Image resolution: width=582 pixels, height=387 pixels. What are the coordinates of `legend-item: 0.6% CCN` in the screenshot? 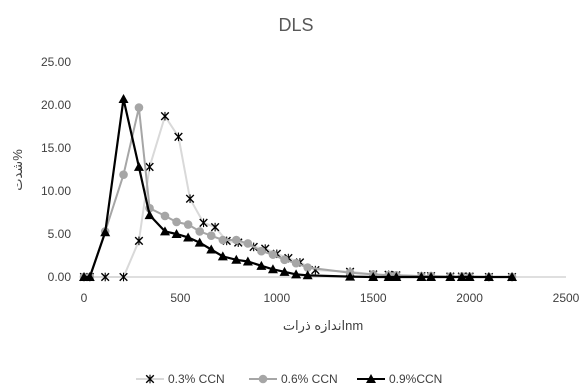 It's located at (293, 379).